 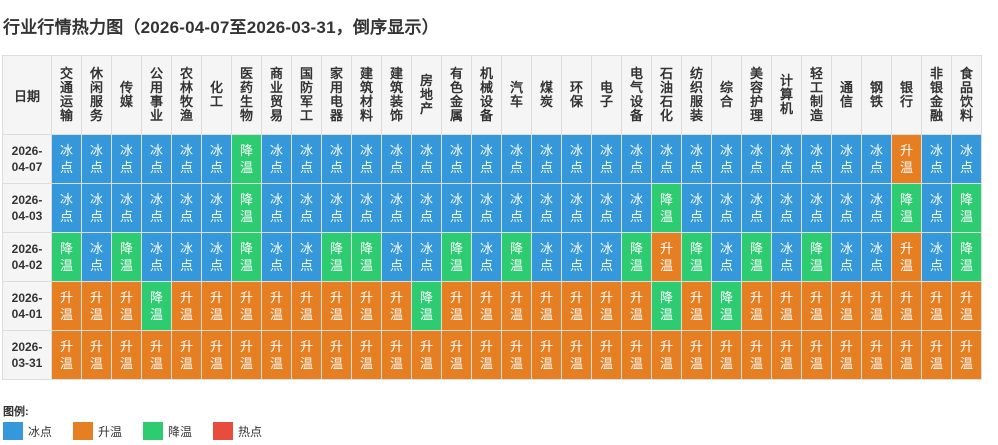 What do you see at coordinates (237, 431) in the screenshot?
I see `legend-item: 热点` at bounding box center [237, 431].